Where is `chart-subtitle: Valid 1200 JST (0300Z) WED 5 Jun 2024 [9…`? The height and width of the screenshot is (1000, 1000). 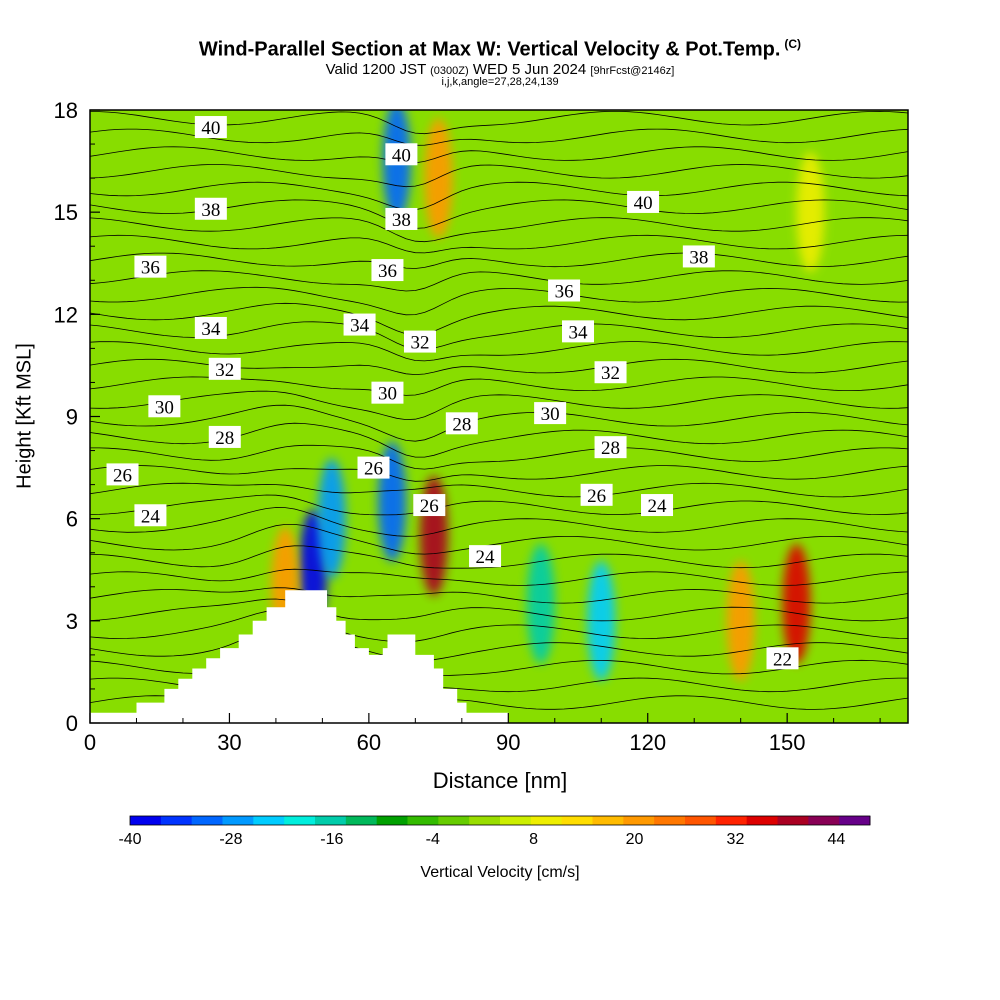 chart-subtitle: Valid 1200 JST (0300Z) WED 5 Jun 2024 [9… is located at coordinates (500, 69).